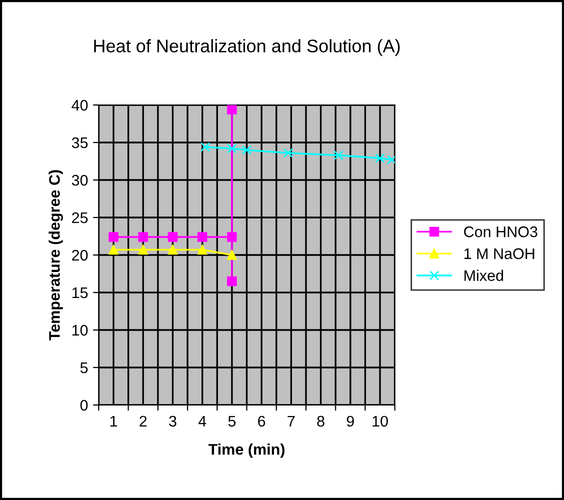  I want to click on legend-label: Mixed, so click(484, 275).